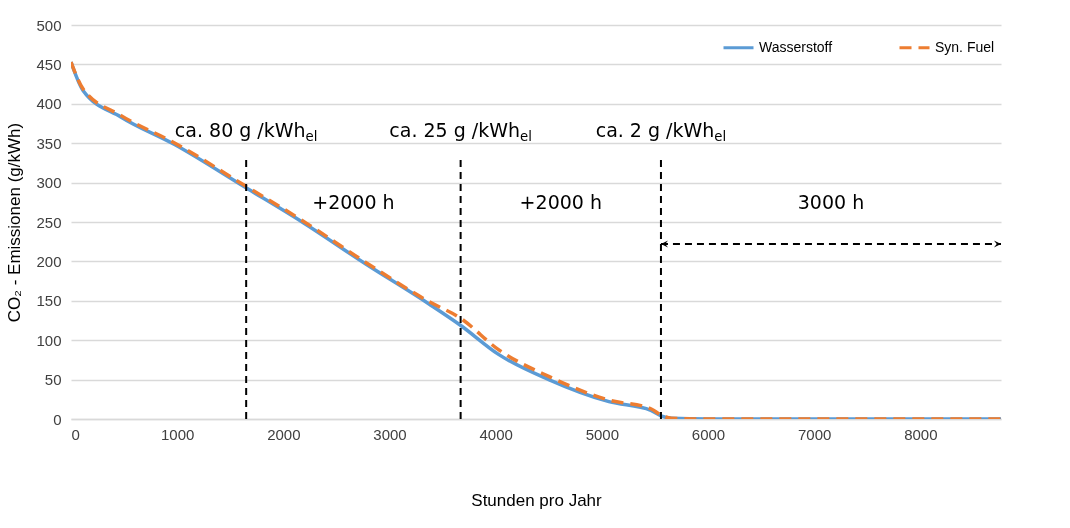 This screenshot has height=528, width=1070. I want to click on y-tick-label: 50, so click(53, 380).